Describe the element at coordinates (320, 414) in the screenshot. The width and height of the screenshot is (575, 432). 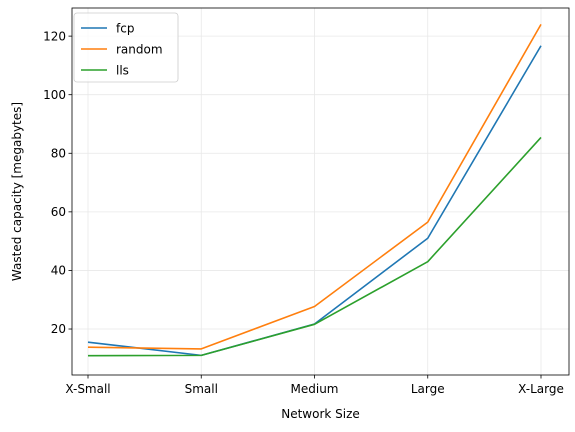
I see `x-axis-label: Network Size` at that location.